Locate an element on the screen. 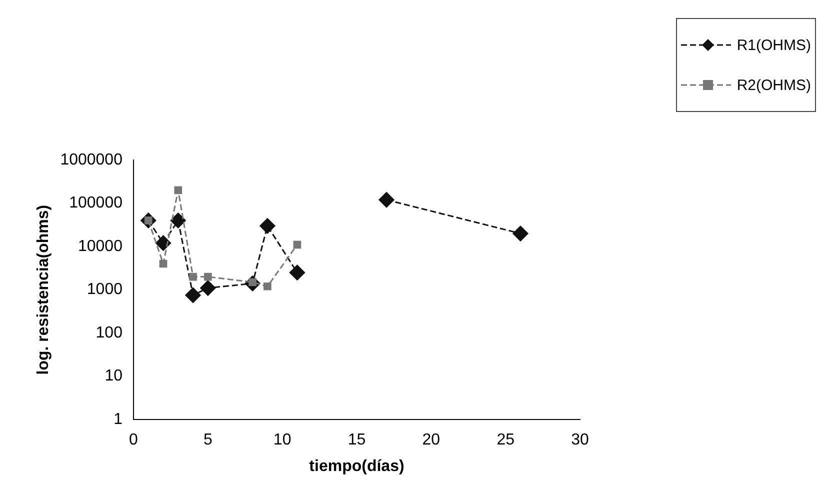  x-tick-label: 15 is located at coordinates (357, 440).